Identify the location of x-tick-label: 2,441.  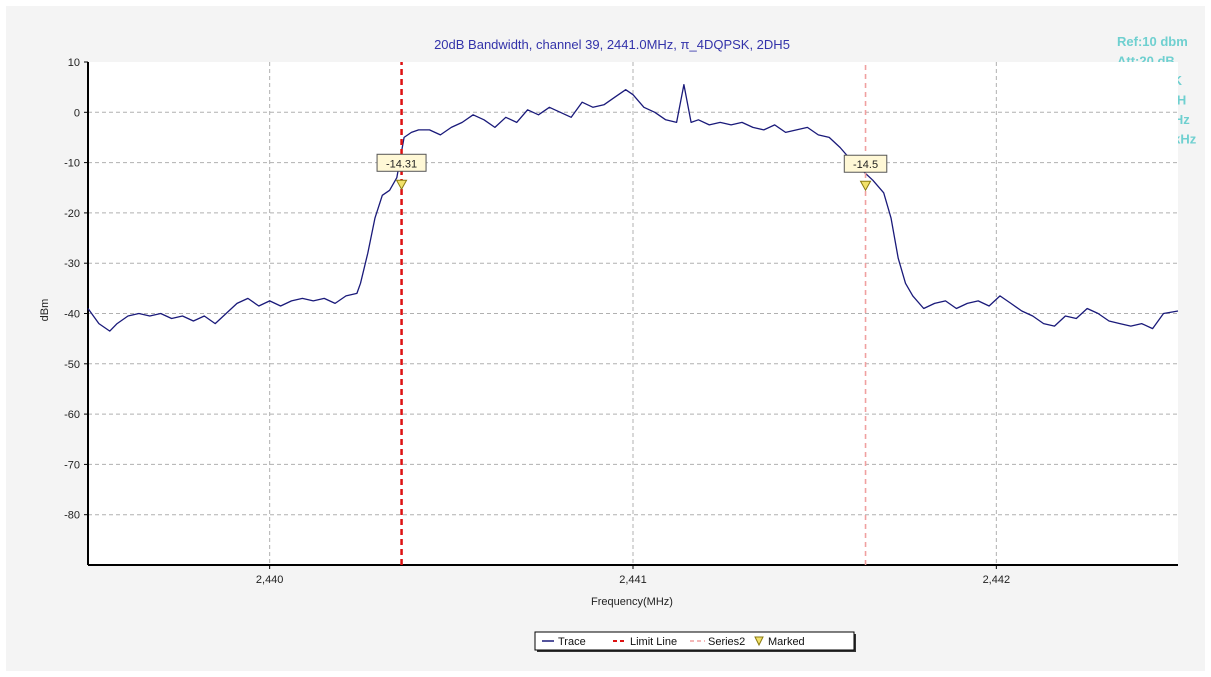
(633, 580).